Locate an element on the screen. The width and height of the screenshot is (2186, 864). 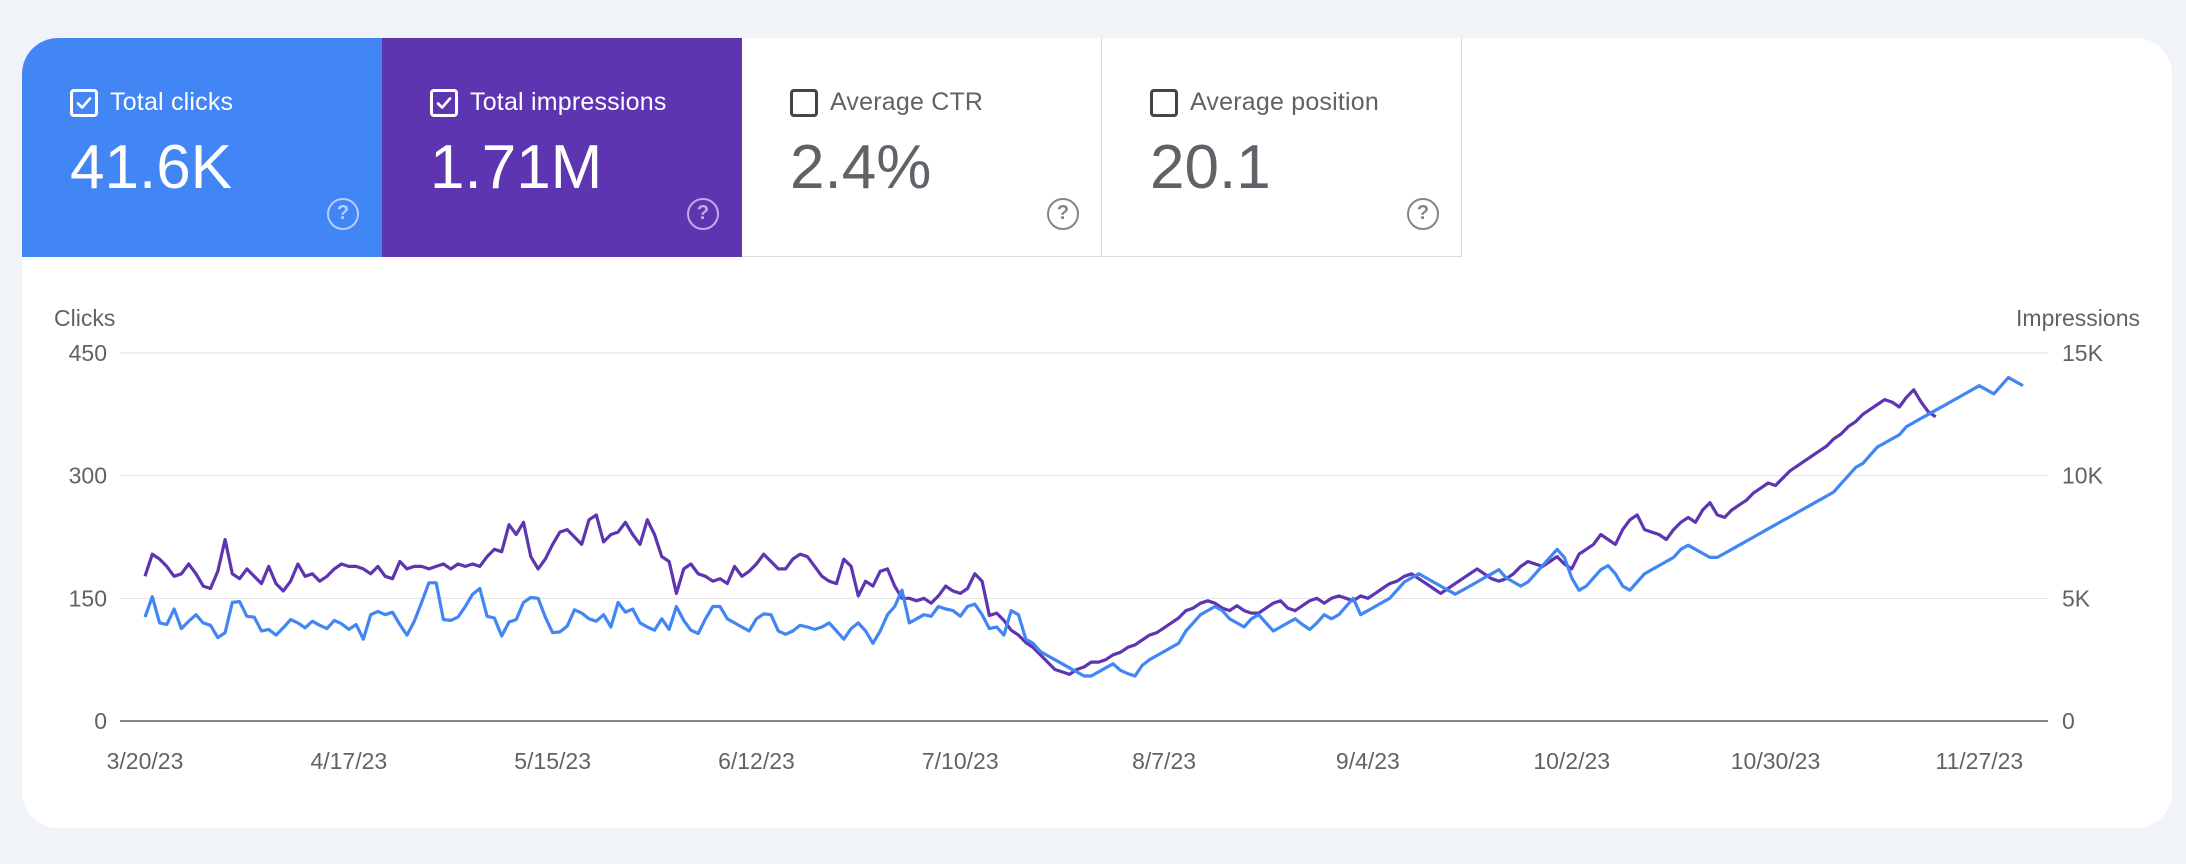
metric-tab-average-ctr: Average CTR 2.4% ? is located at coordinates (922, 147).